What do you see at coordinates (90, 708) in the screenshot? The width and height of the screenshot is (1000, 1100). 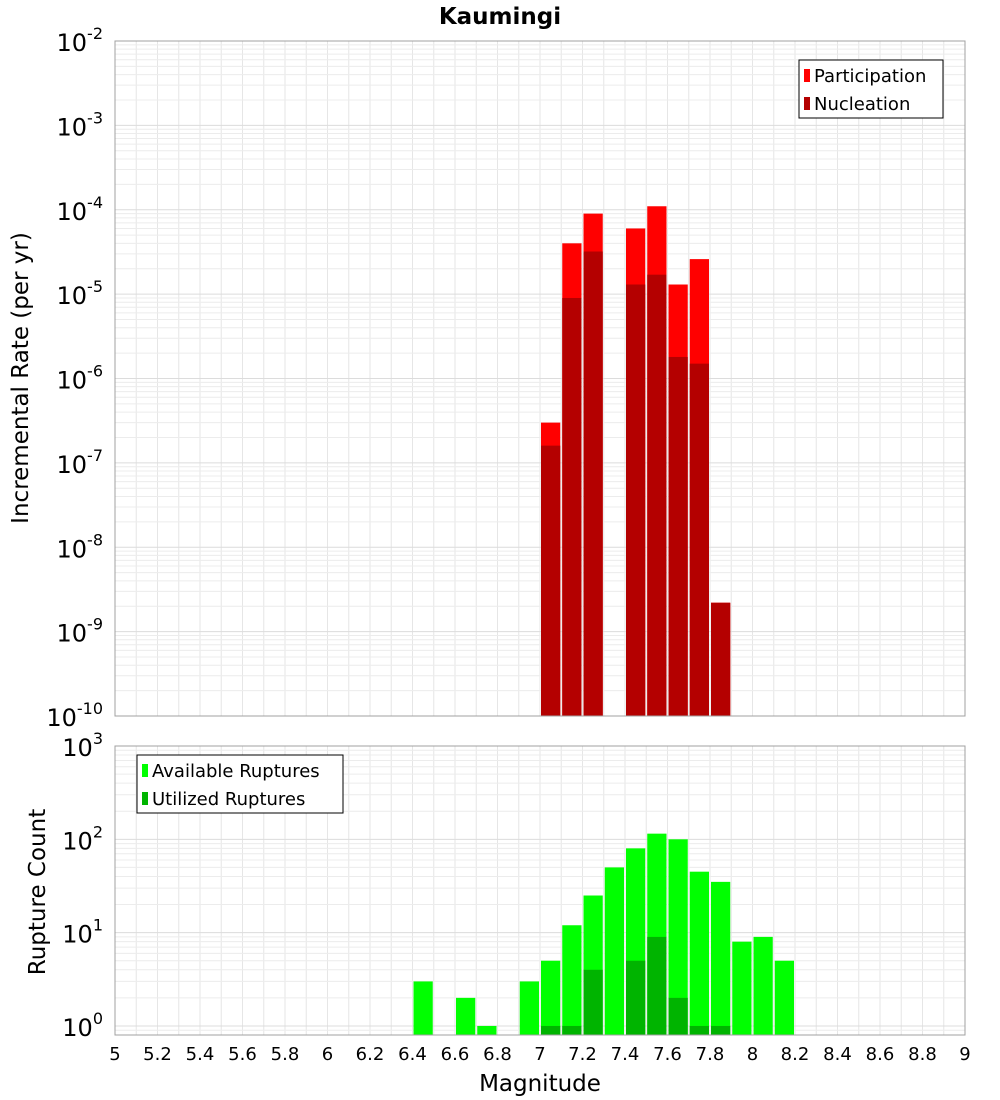 I see `y-tick-exponent: -10` at bounding box center [90, 708].